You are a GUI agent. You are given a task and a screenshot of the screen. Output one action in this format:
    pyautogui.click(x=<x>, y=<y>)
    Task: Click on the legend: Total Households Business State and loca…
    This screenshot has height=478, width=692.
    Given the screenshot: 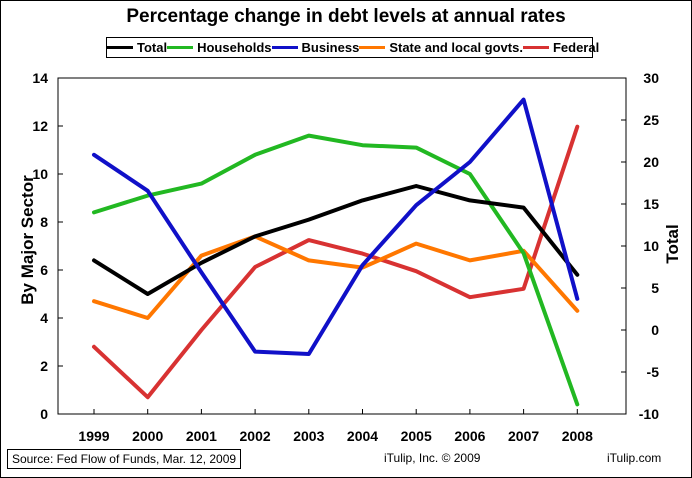 What is the action you would take?
    pyautogui.click(x=352, y=47)
    